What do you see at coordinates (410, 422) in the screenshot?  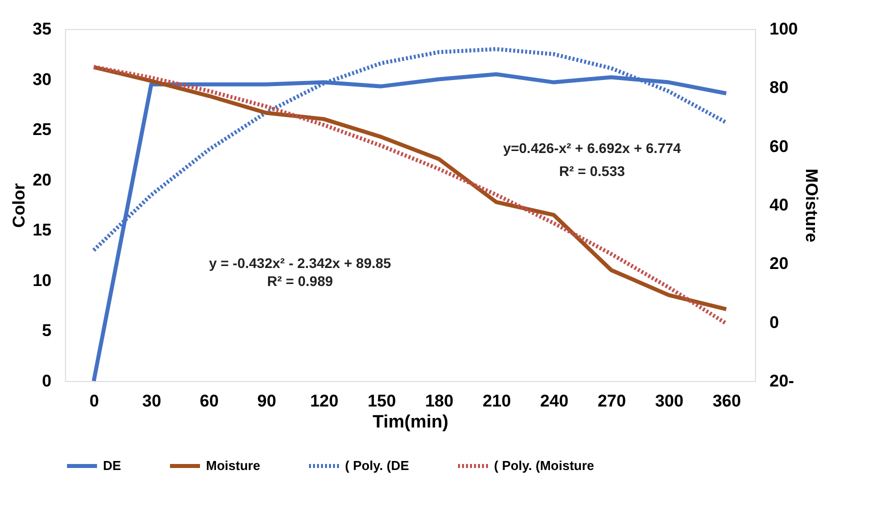 I see `x-axis-title: Tim(min)` at bounding box center [410, 422].